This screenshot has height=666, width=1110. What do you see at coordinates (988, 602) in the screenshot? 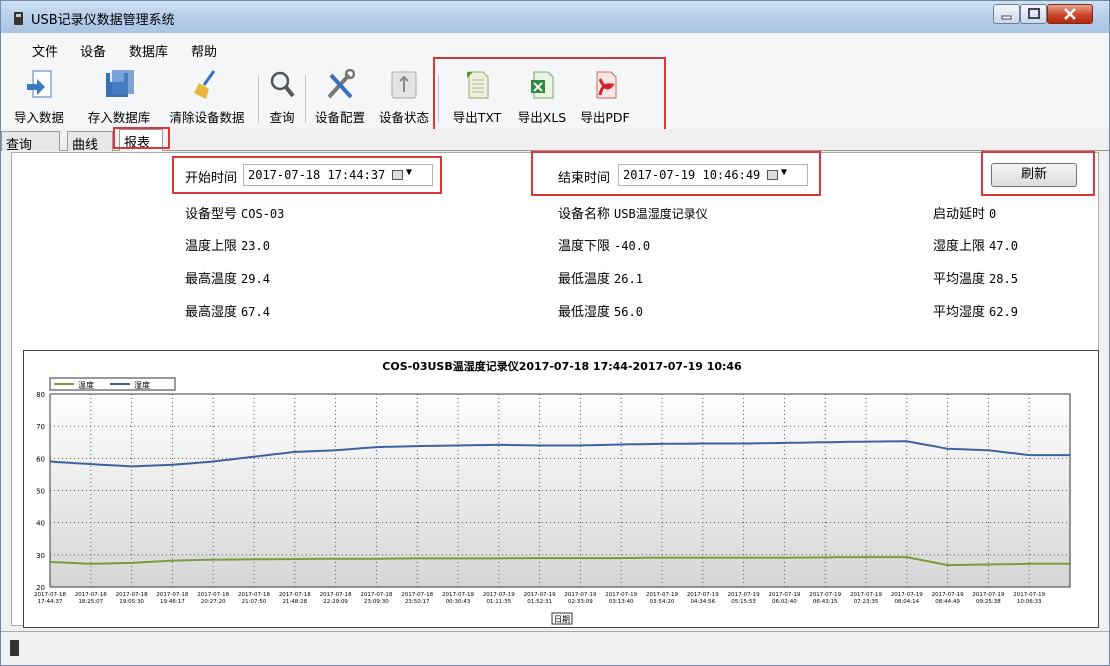
I see `x-tick-time: 09:25:38` at bounding box center [988, 602].